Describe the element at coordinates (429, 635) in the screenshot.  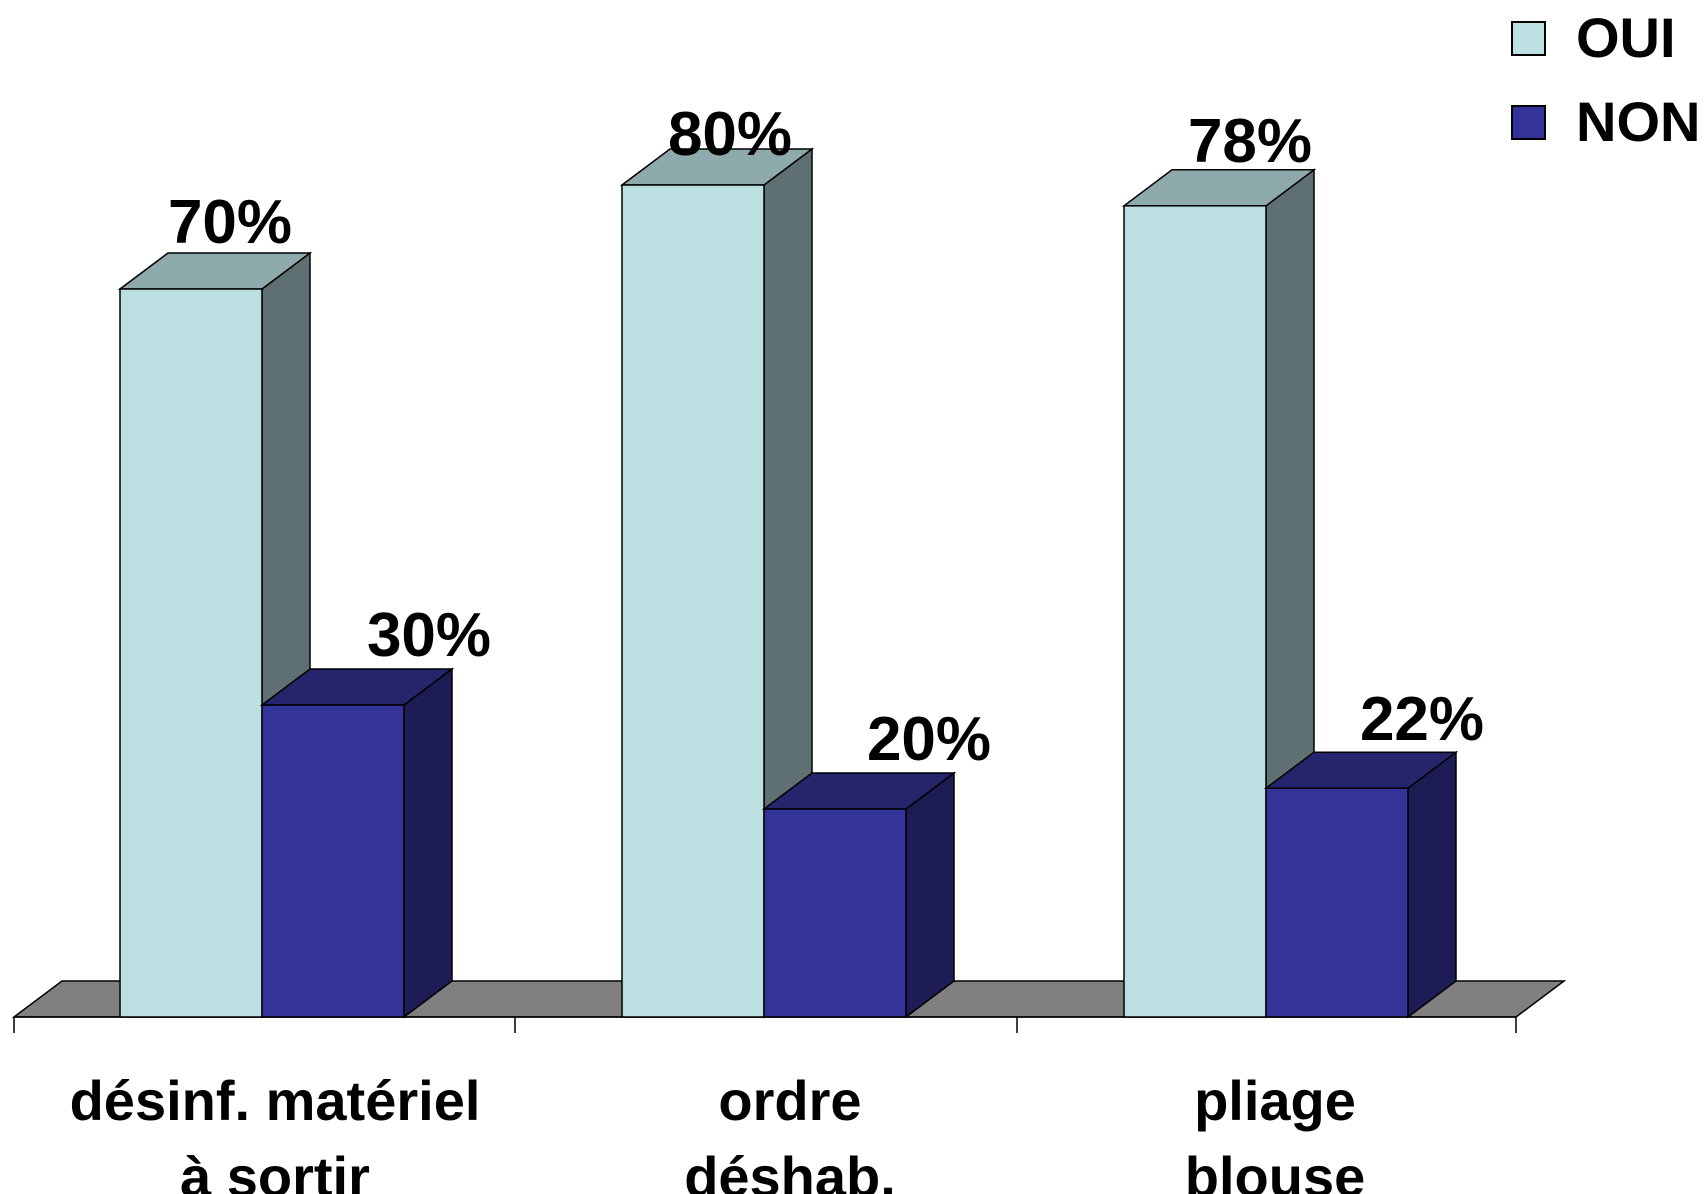
I see `data-label-non-1: 30%` at that location.